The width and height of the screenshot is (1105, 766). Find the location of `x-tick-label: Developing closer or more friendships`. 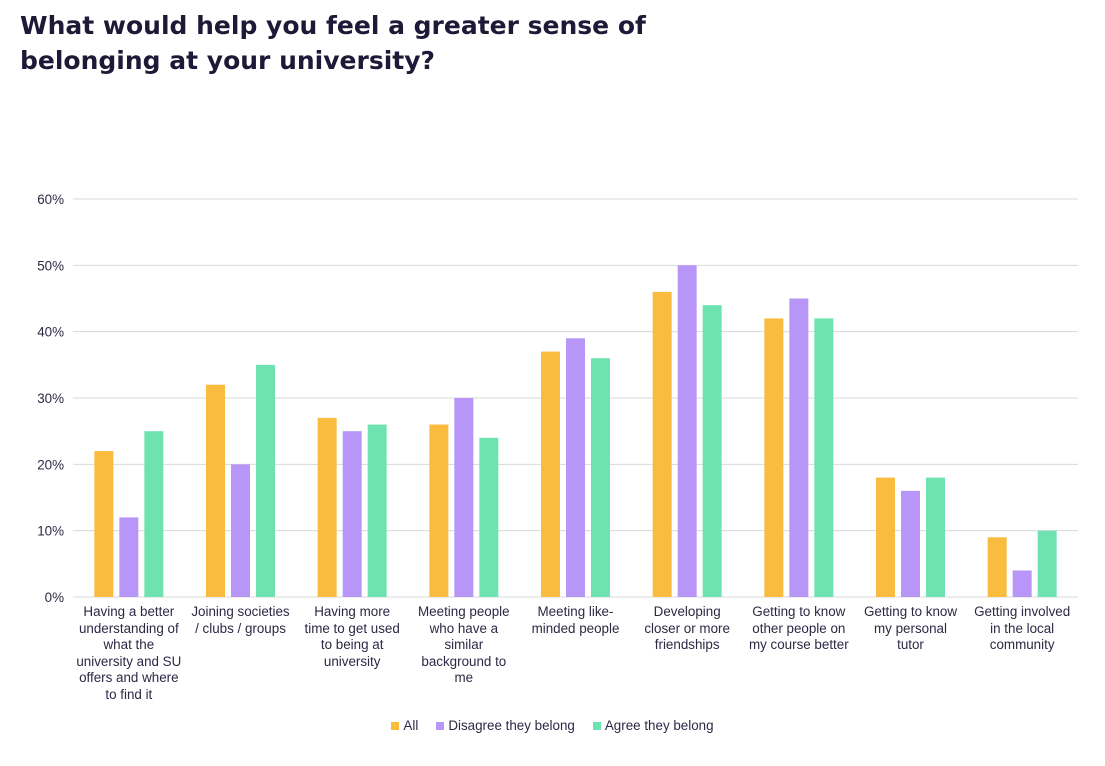

x-tick-label: Developing closer or more friendships is located at coordinates (687, 628).